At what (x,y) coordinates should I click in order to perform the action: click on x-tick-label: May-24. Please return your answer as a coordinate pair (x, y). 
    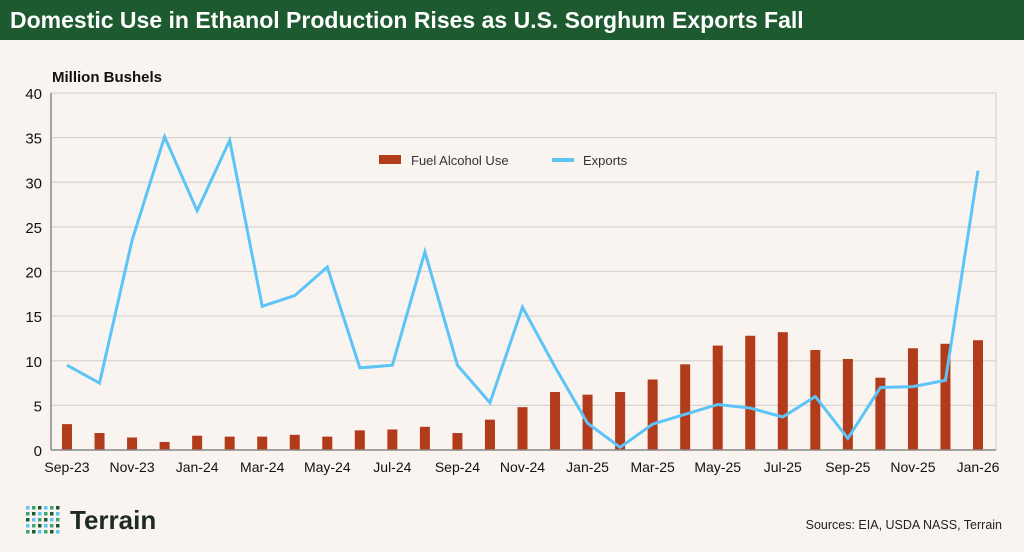
    Looking at the image, I should click on (327, 467).